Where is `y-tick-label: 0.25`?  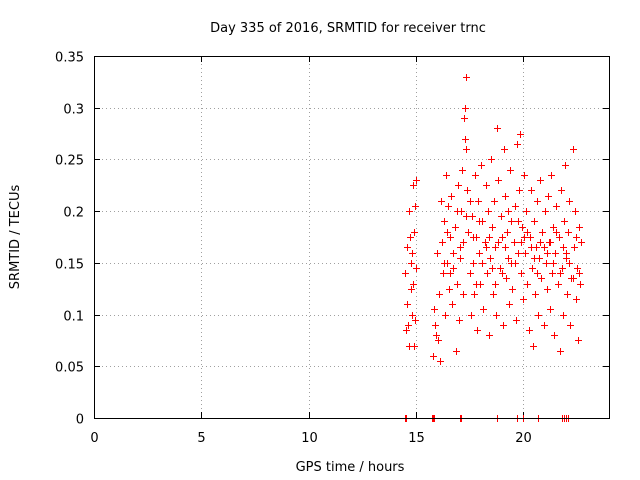
y-tick-label: 0.25 is located at coordinates (69, 161).